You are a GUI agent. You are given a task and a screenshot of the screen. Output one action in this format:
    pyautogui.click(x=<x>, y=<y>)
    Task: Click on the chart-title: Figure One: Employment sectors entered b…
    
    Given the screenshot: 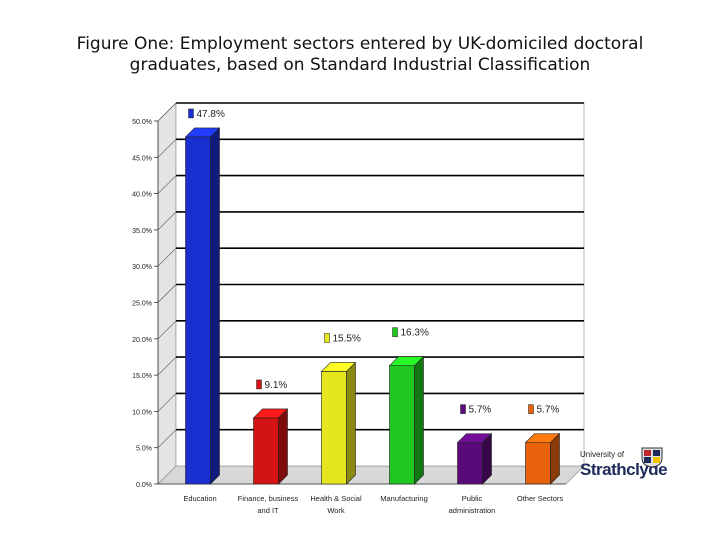 What is the action you would take?
    pyautogui.click(x=360, y=55)
    